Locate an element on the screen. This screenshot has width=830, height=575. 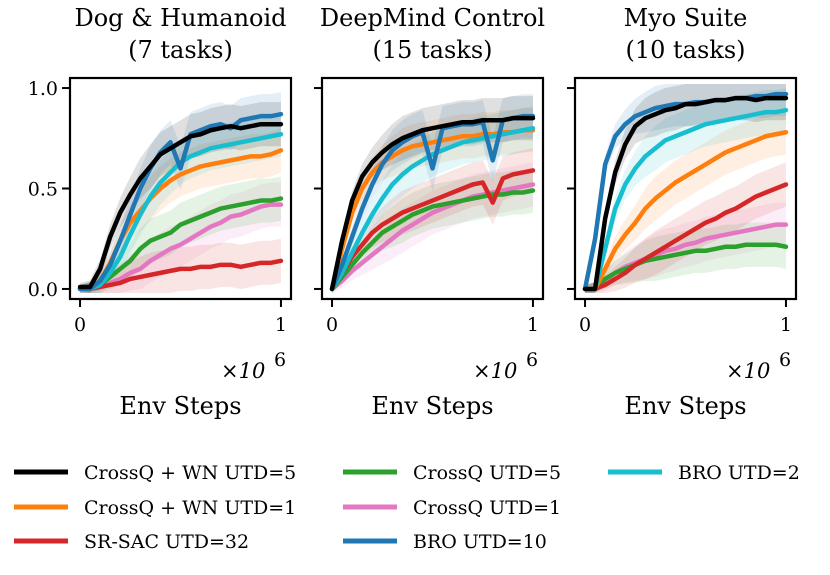
panel-2-xtick-label-1: 1 is located at coordinates (533, 325).